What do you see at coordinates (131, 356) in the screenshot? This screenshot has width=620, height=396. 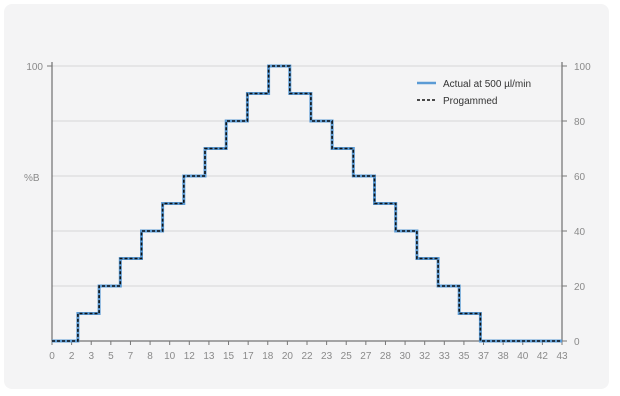 I see `x-tick-label: 7` at bounding box center [131, 356].